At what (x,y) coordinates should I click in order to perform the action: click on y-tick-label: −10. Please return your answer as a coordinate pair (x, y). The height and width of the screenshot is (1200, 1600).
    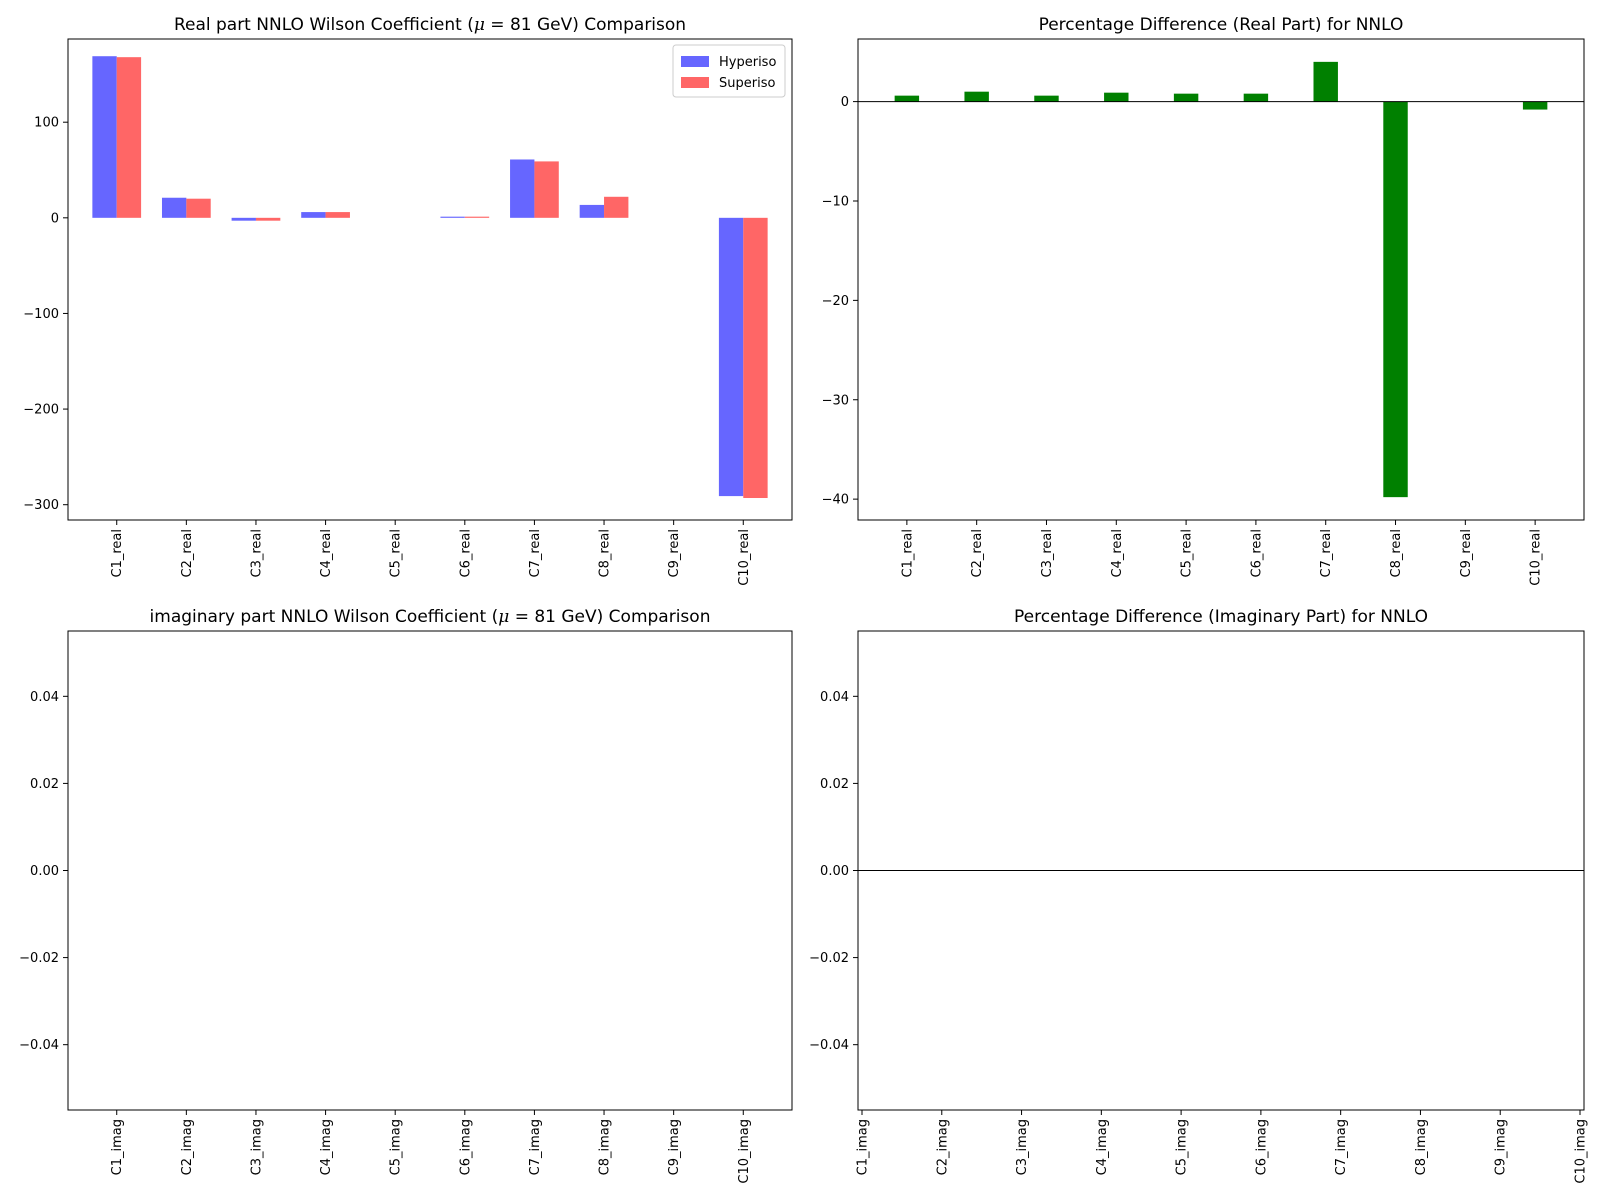
    Looking at the image, I should click on (835, 201).